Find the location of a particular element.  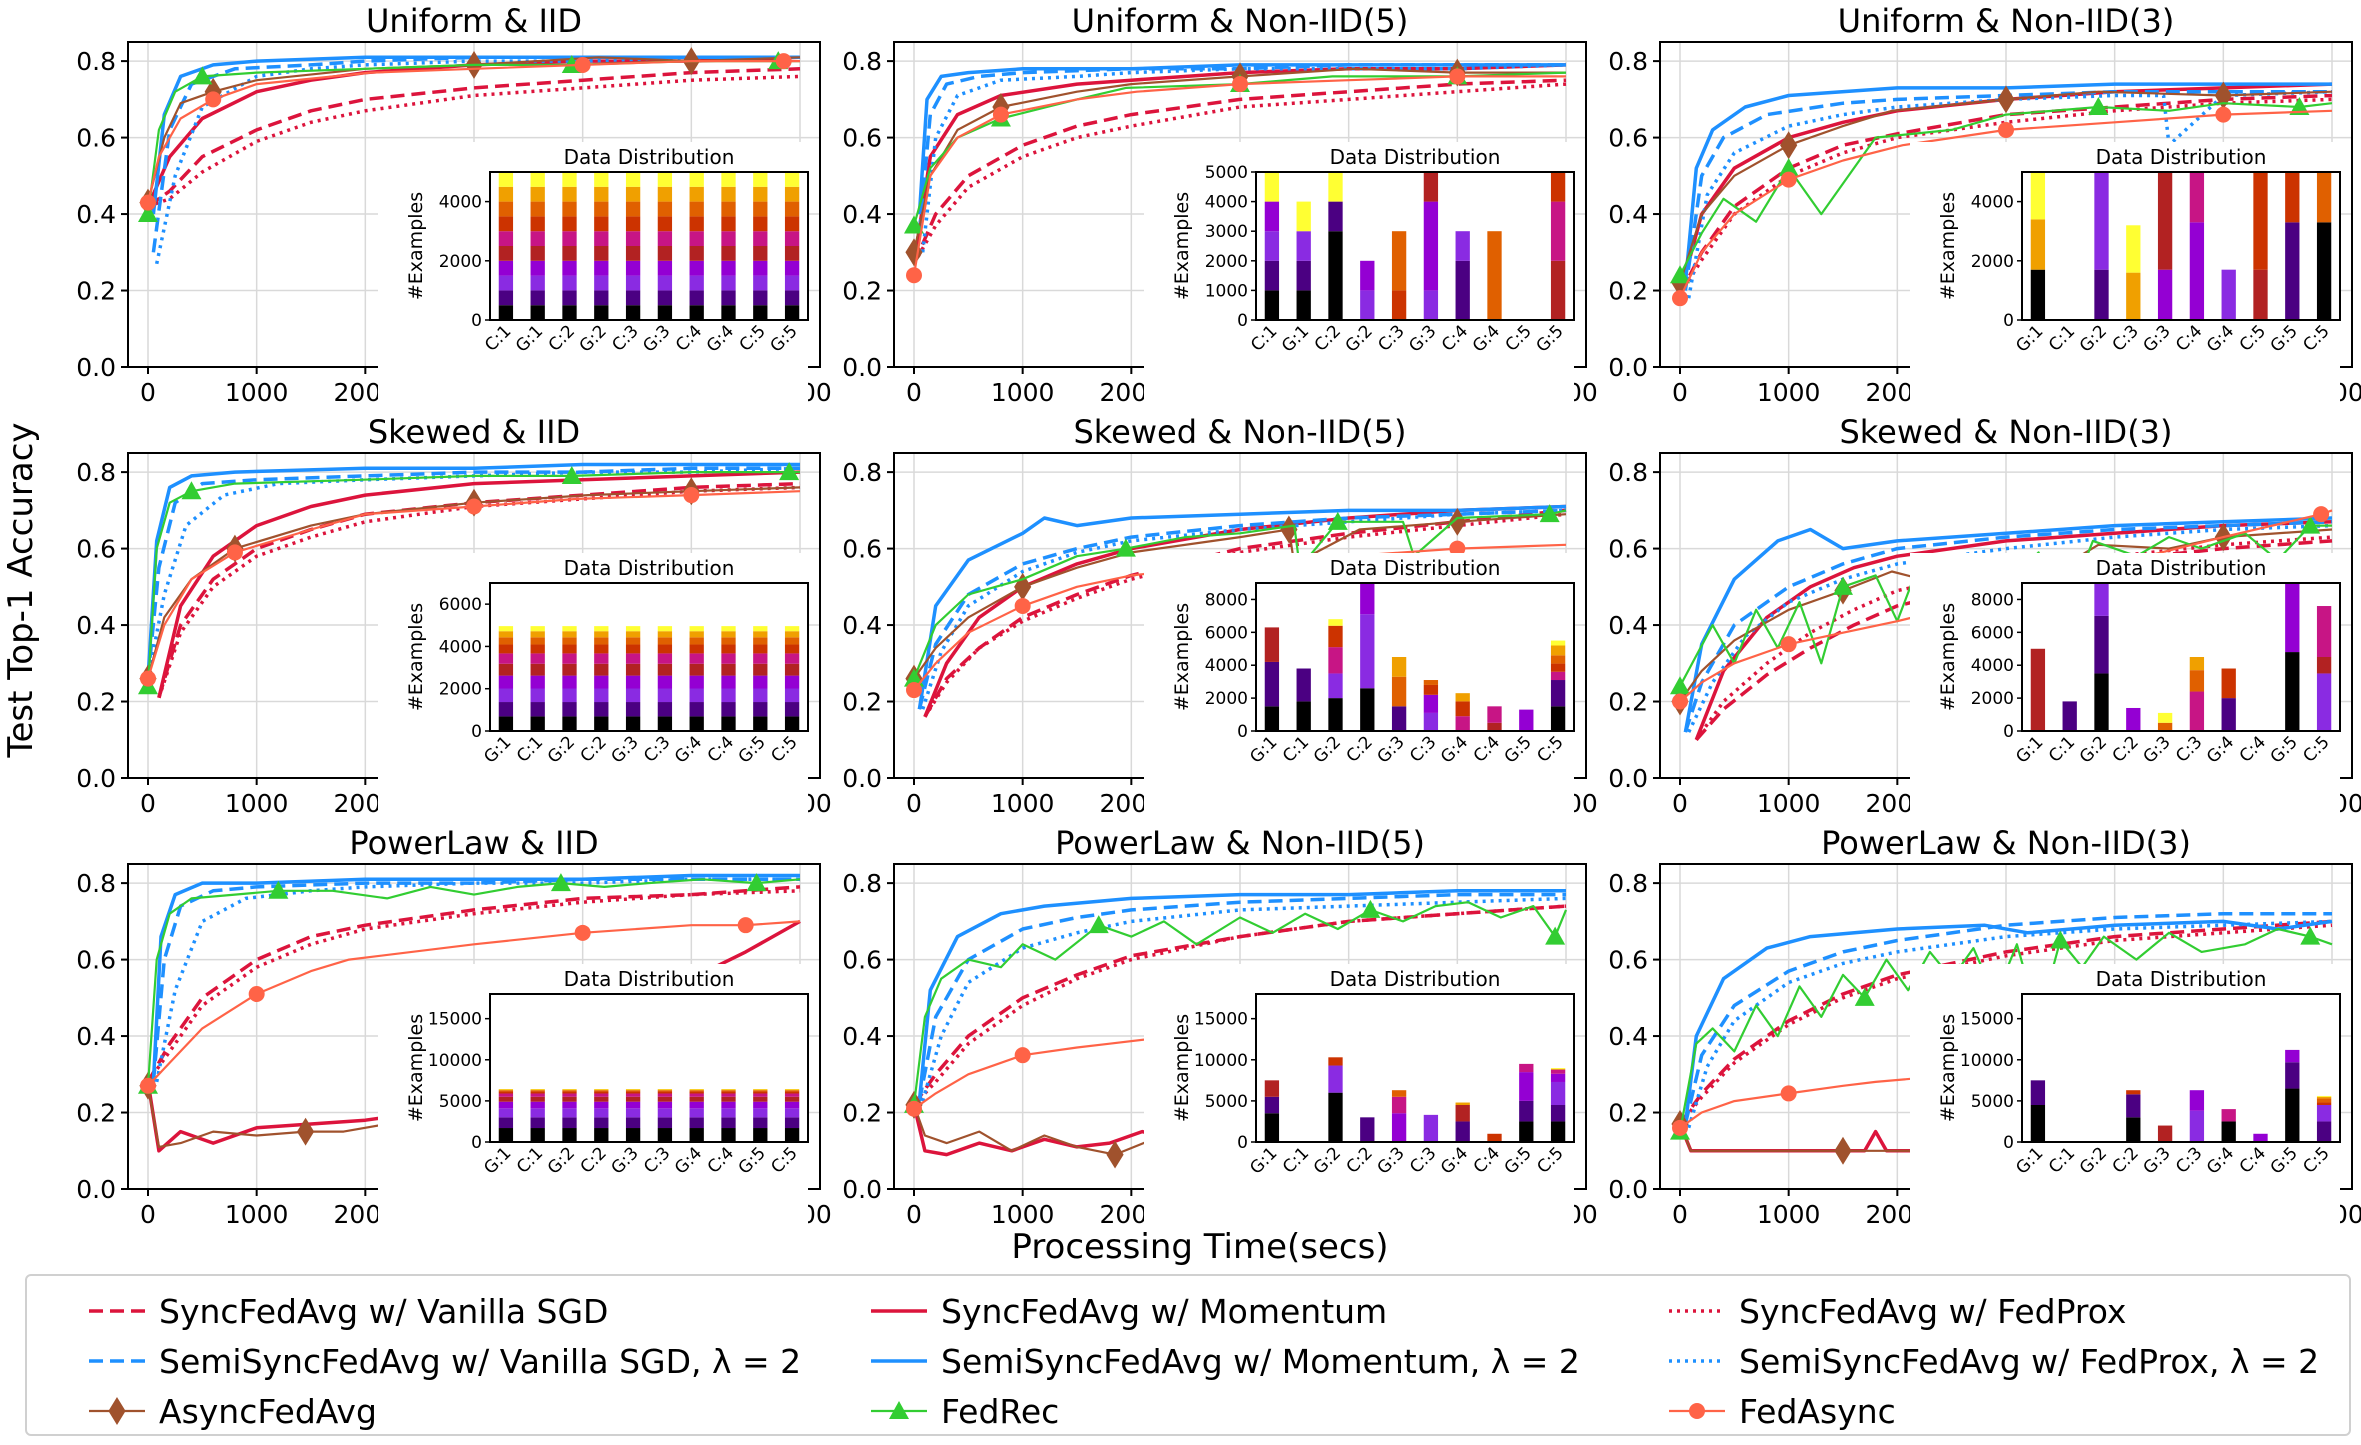

chart-title: Skewed & Non-IID(3) is located at coordinates (2005, 432).